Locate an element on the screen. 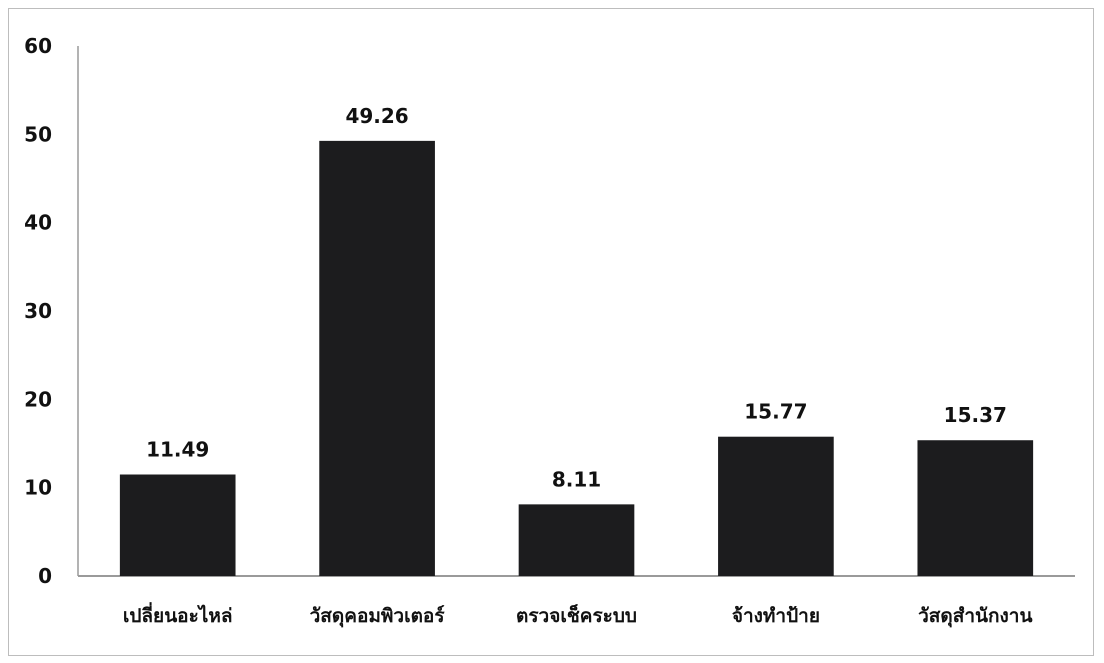 The width and height of the screenshot is (1104, 663). data-label: 15.37 is located at coordinates (975, 415).